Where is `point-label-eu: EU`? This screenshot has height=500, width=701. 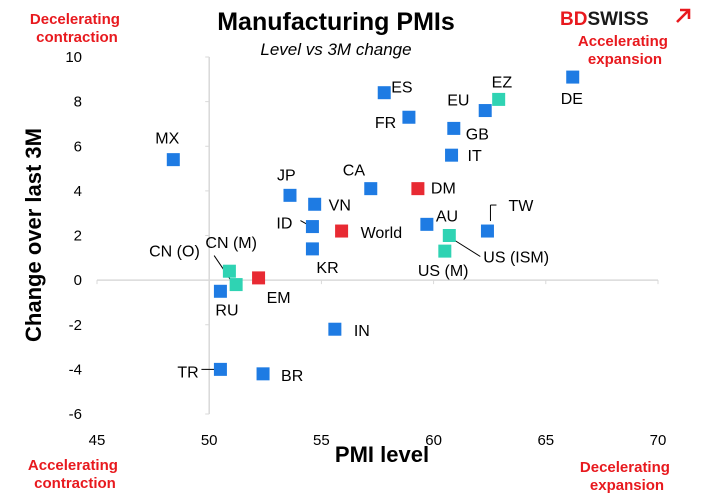 point-label-eu: EU is located at coordinates (458, 101).